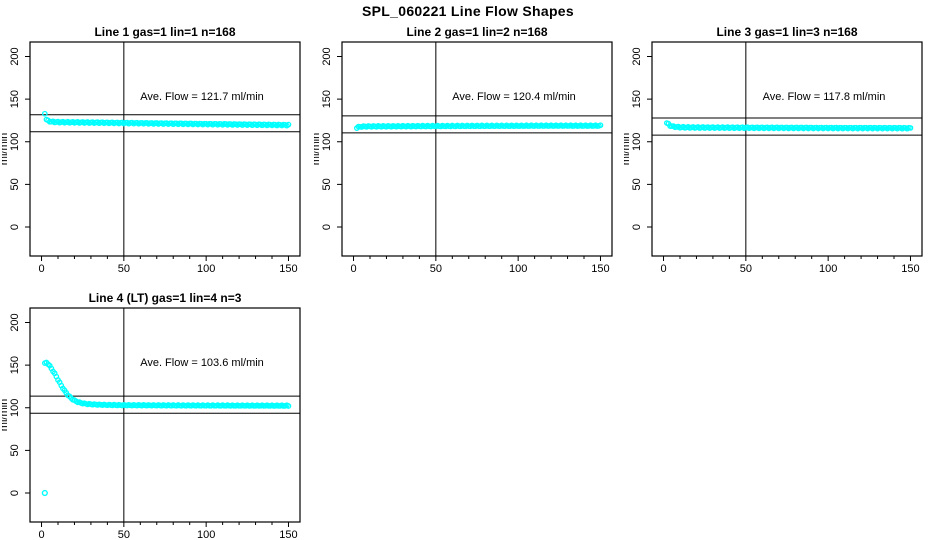 This screenshot has width=936, height=540. Describe the element at coordinates (44, 493) in the screenshot. I see `outlier-point` at that location.